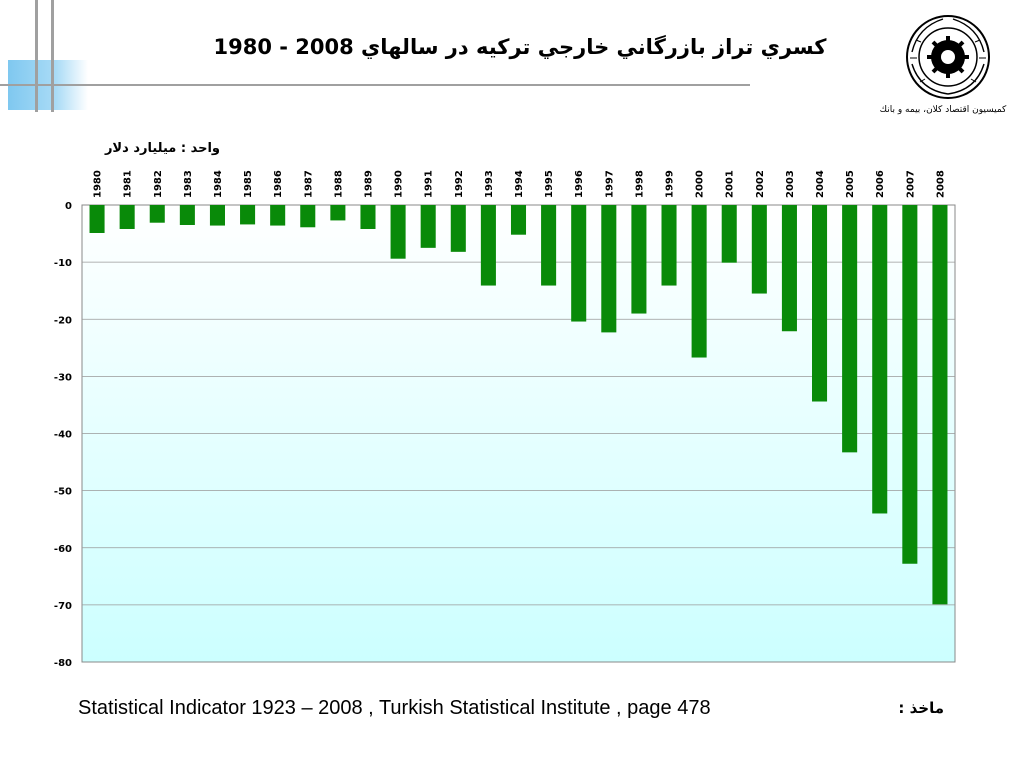 The image size is (1024, 768). I want to click on x-tick-label: 1992, so click(459, 184).